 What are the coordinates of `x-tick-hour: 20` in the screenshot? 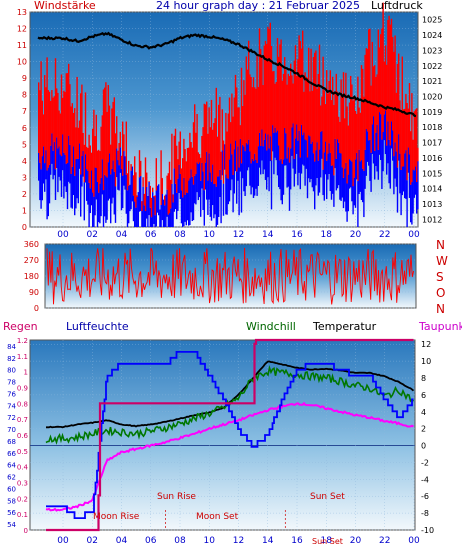 It's located at (356, 235).